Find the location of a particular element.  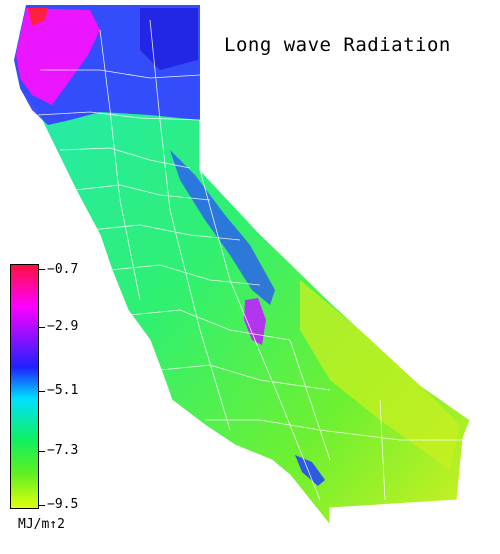

north-east-patch is located at coordinates (169, 39).